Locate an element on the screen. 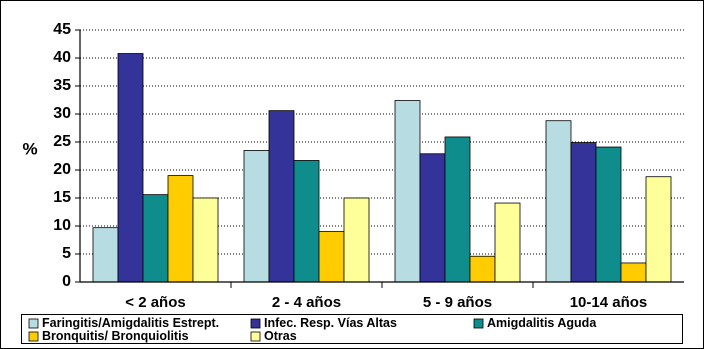 This screenshot has height=349, width=704. y-tick-label: 25 is located at coordinates (62, 141).